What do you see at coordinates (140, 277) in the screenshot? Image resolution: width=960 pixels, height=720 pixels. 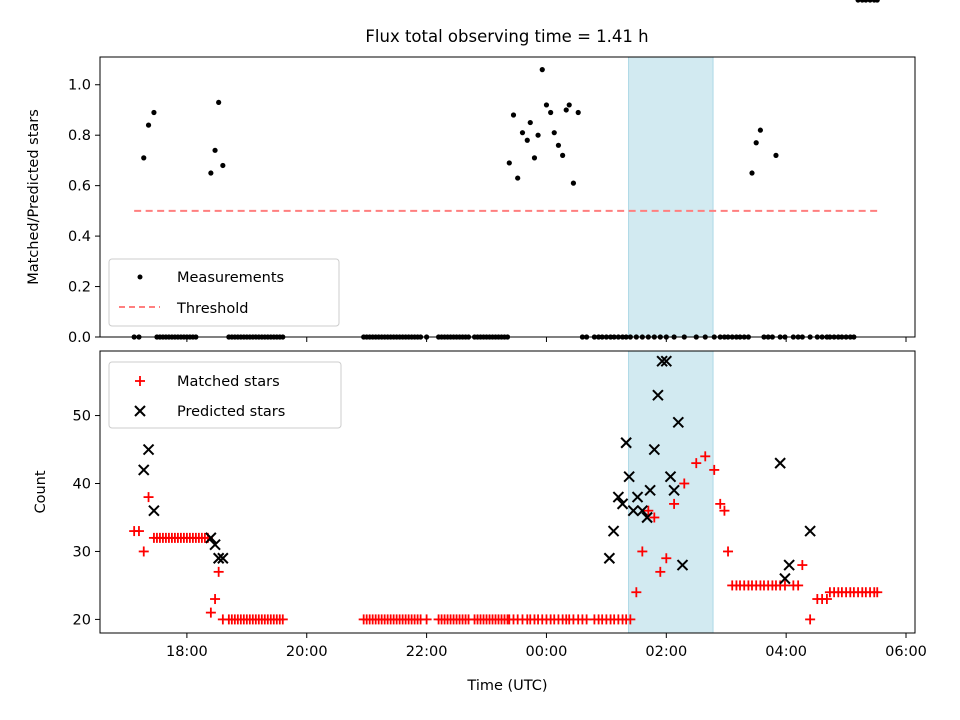 I see `measurement-legend-marker` at bounding box center [140, 277].